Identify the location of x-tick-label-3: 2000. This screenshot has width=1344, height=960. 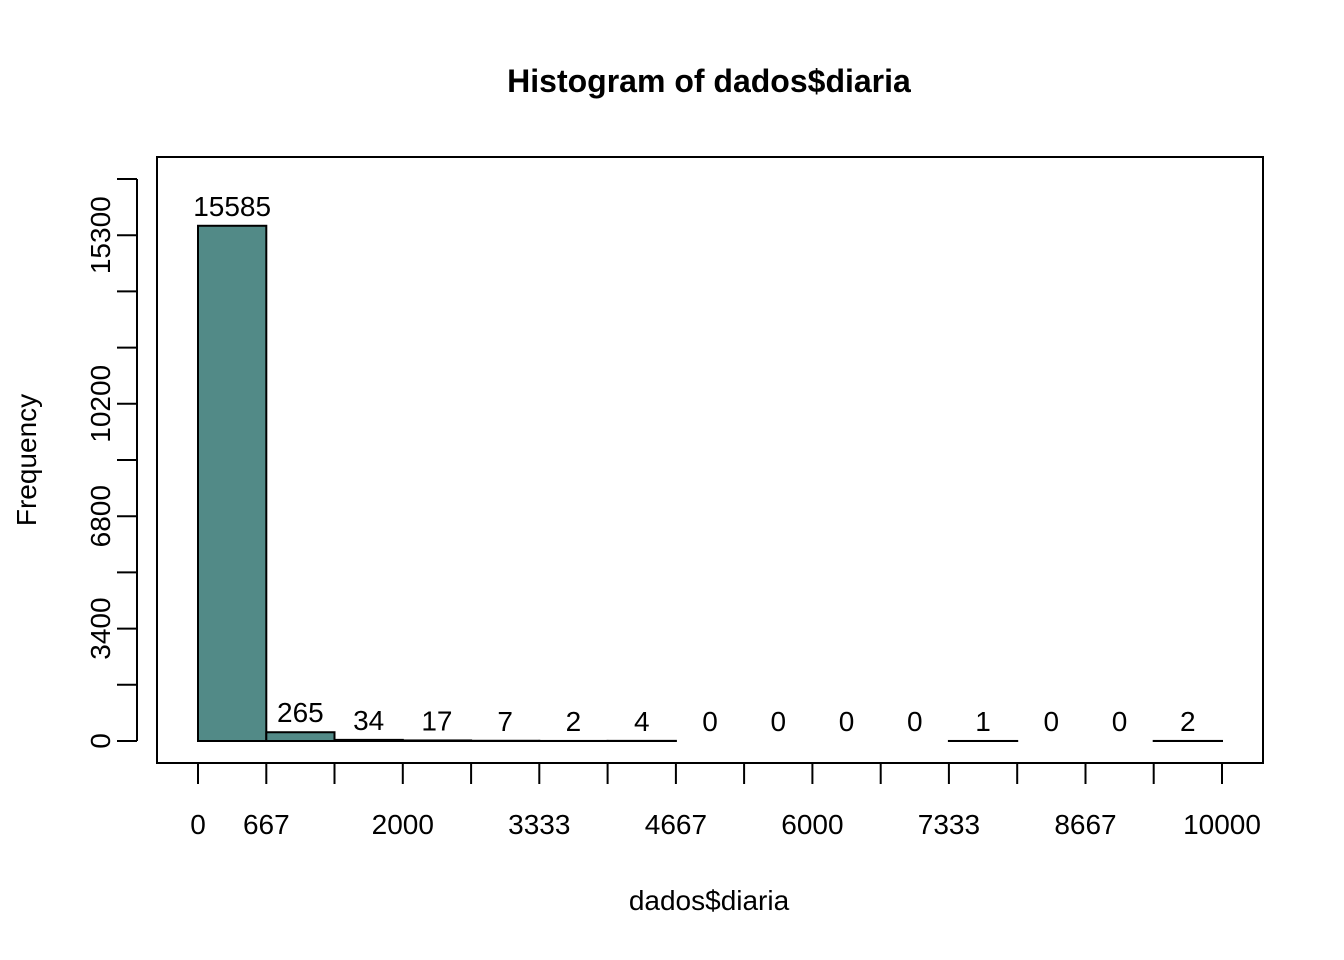
(403, 824).